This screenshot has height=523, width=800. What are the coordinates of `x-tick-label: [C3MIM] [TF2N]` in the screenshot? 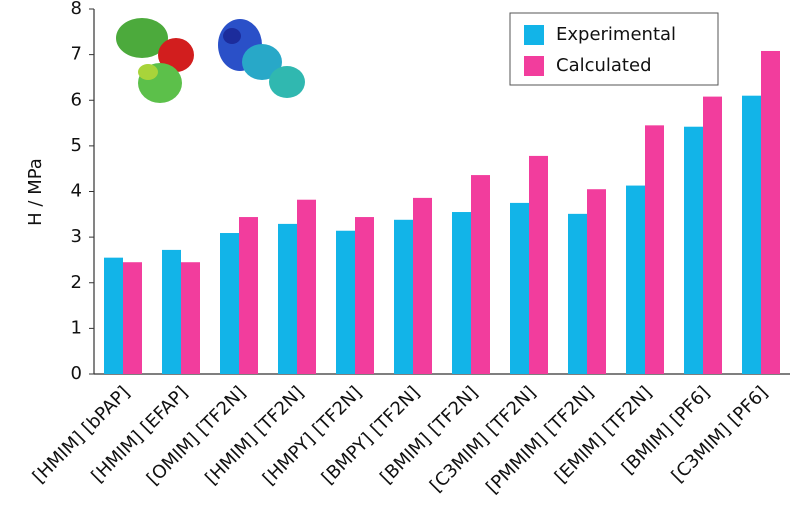 It's located at (483, 439).